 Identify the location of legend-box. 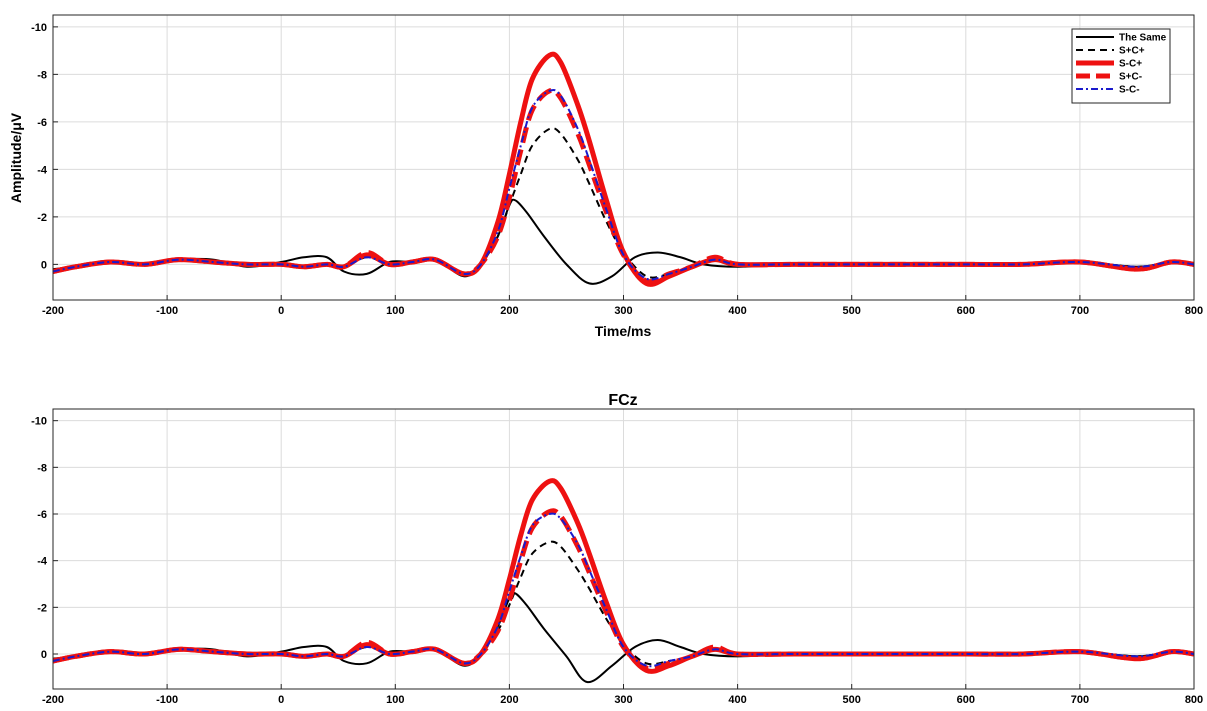
(1121, 66).